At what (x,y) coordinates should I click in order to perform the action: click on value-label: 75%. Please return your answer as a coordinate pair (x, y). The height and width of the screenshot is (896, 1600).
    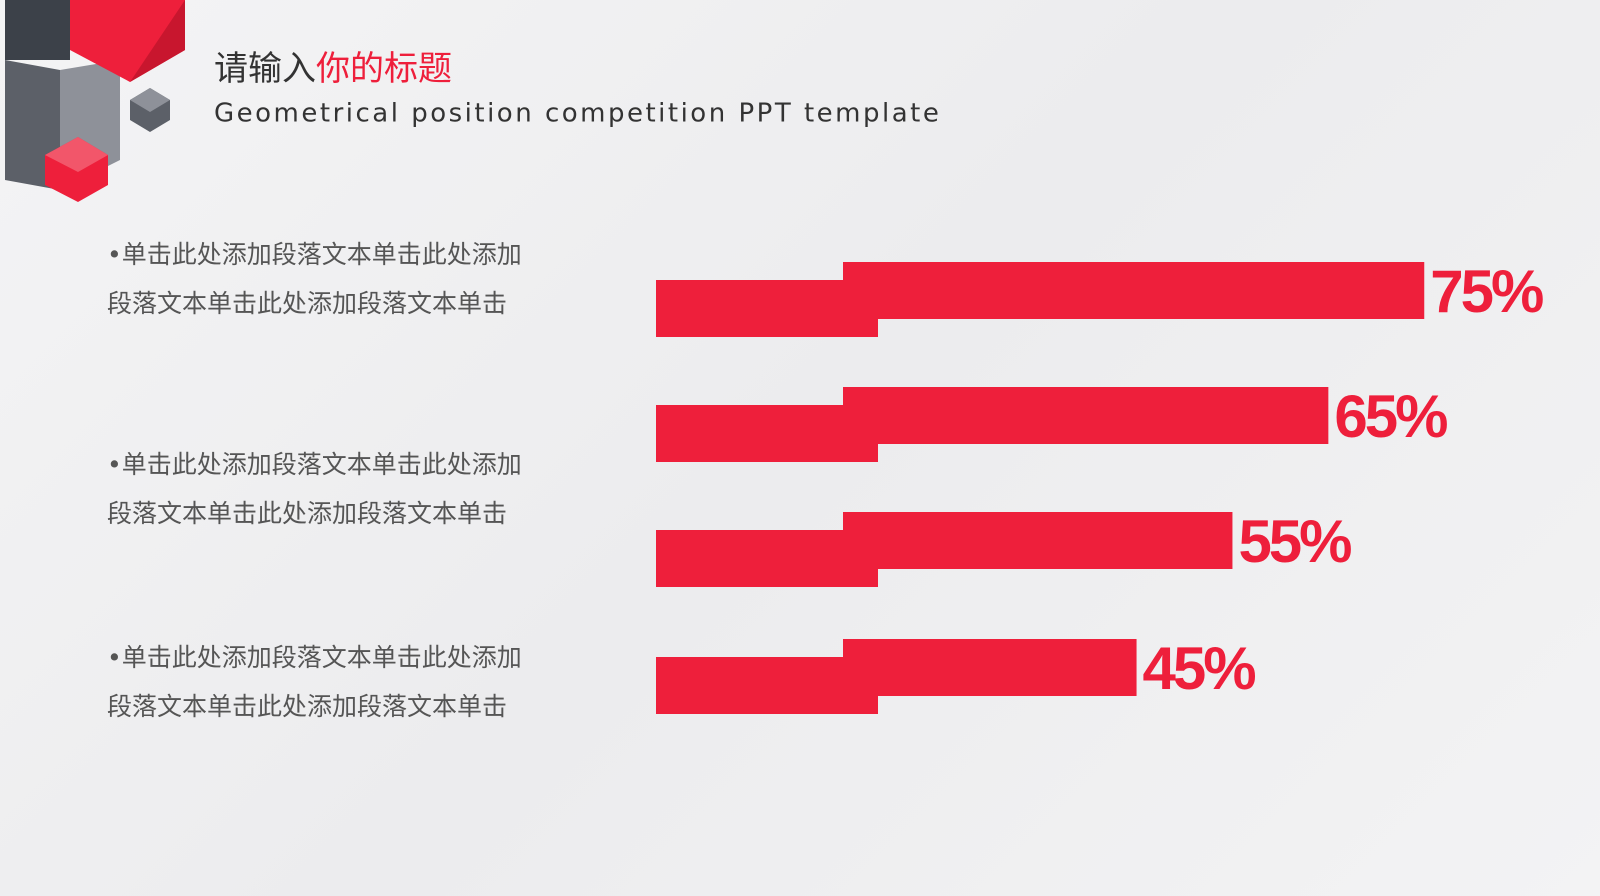
    Looking at the image, I should click on (1486, 291).